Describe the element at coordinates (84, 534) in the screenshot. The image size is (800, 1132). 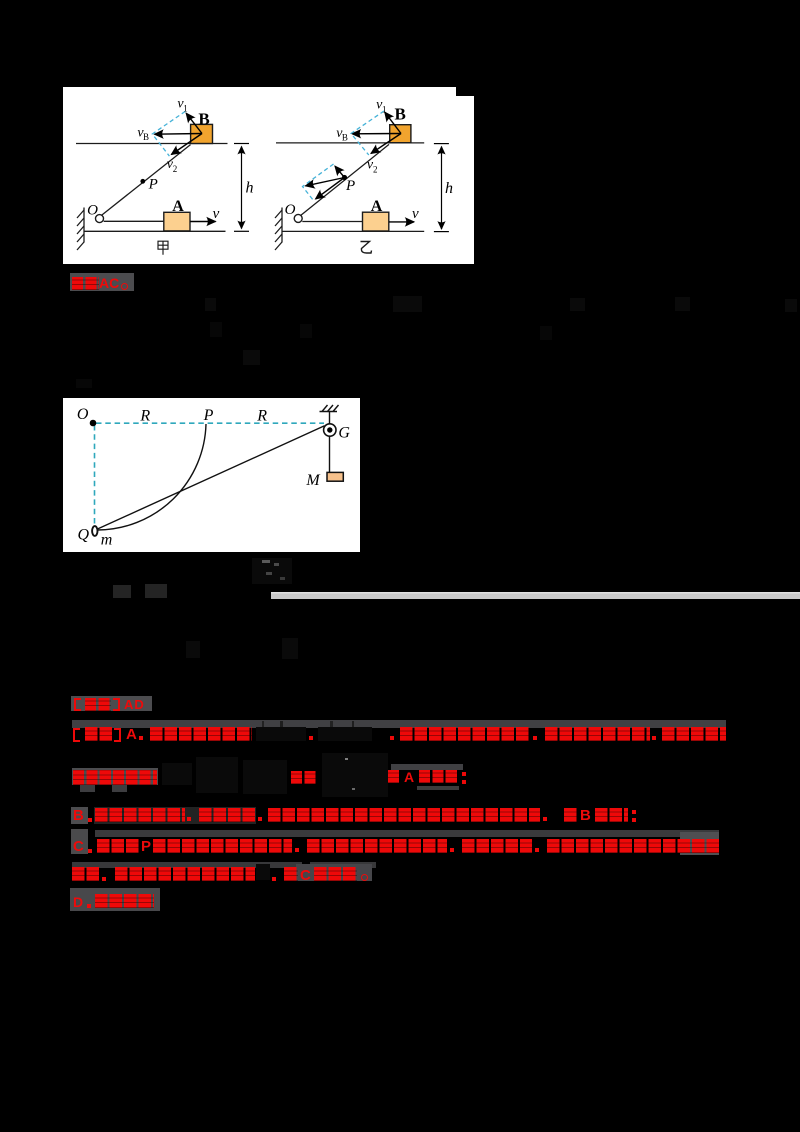
I see `svg-text: Q` at that location.